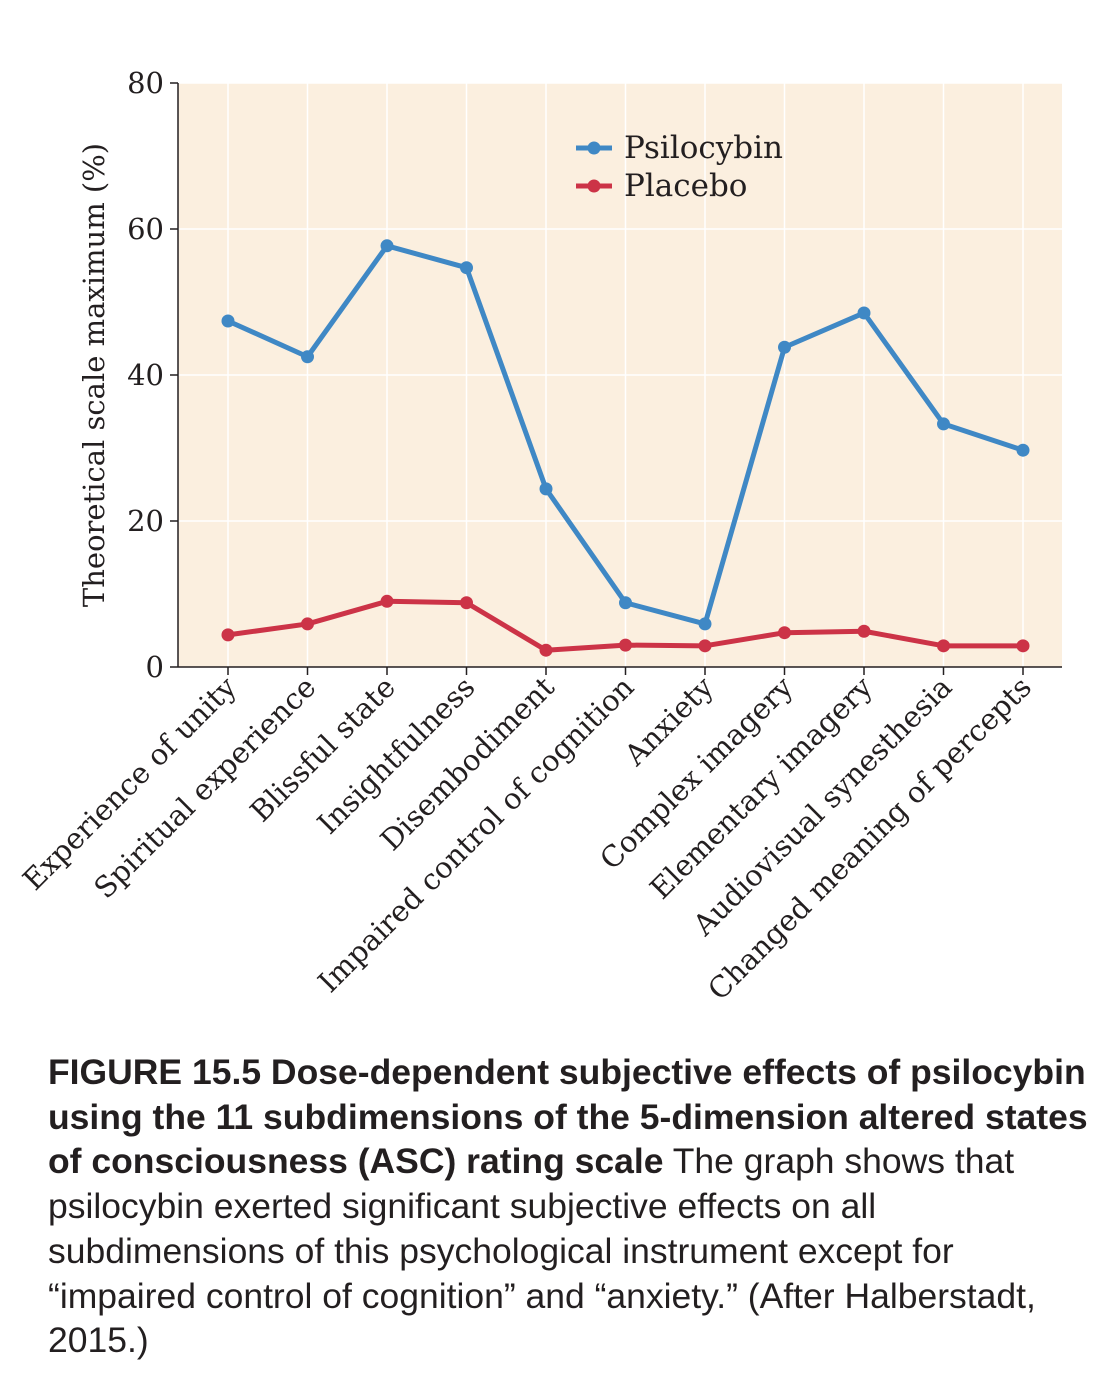 The width and height of the screenshot is (1116, 1398). What do you see at coordinates (703, 148) in the screenshot?
I see `legend-label: Psilocybin` at bounding box center [703, 148].